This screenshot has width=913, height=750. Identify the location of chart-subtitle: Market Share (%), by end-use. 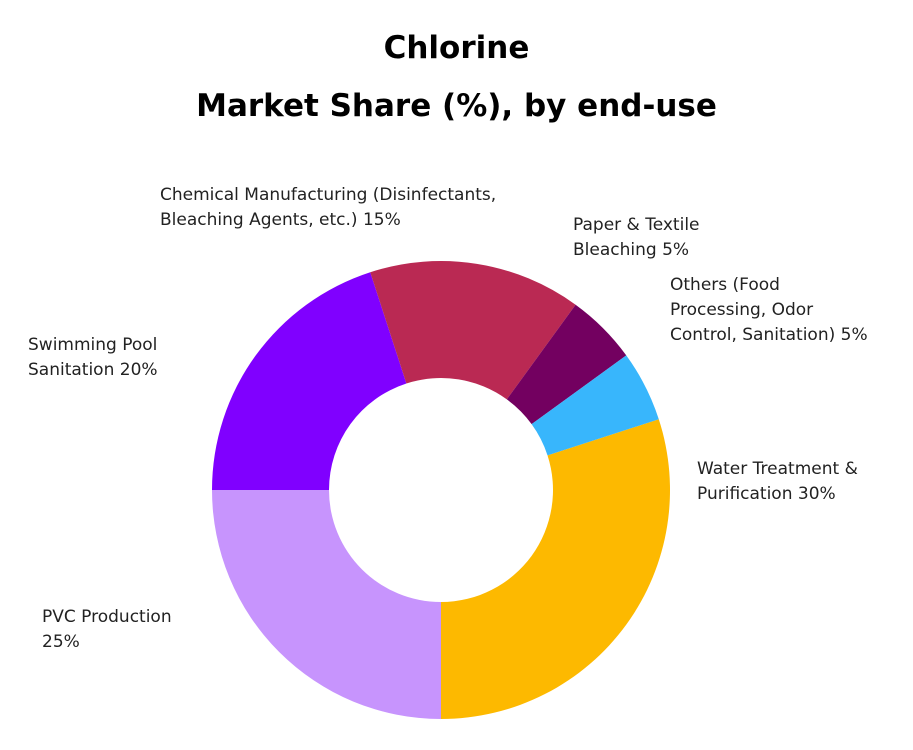
(456, 106).